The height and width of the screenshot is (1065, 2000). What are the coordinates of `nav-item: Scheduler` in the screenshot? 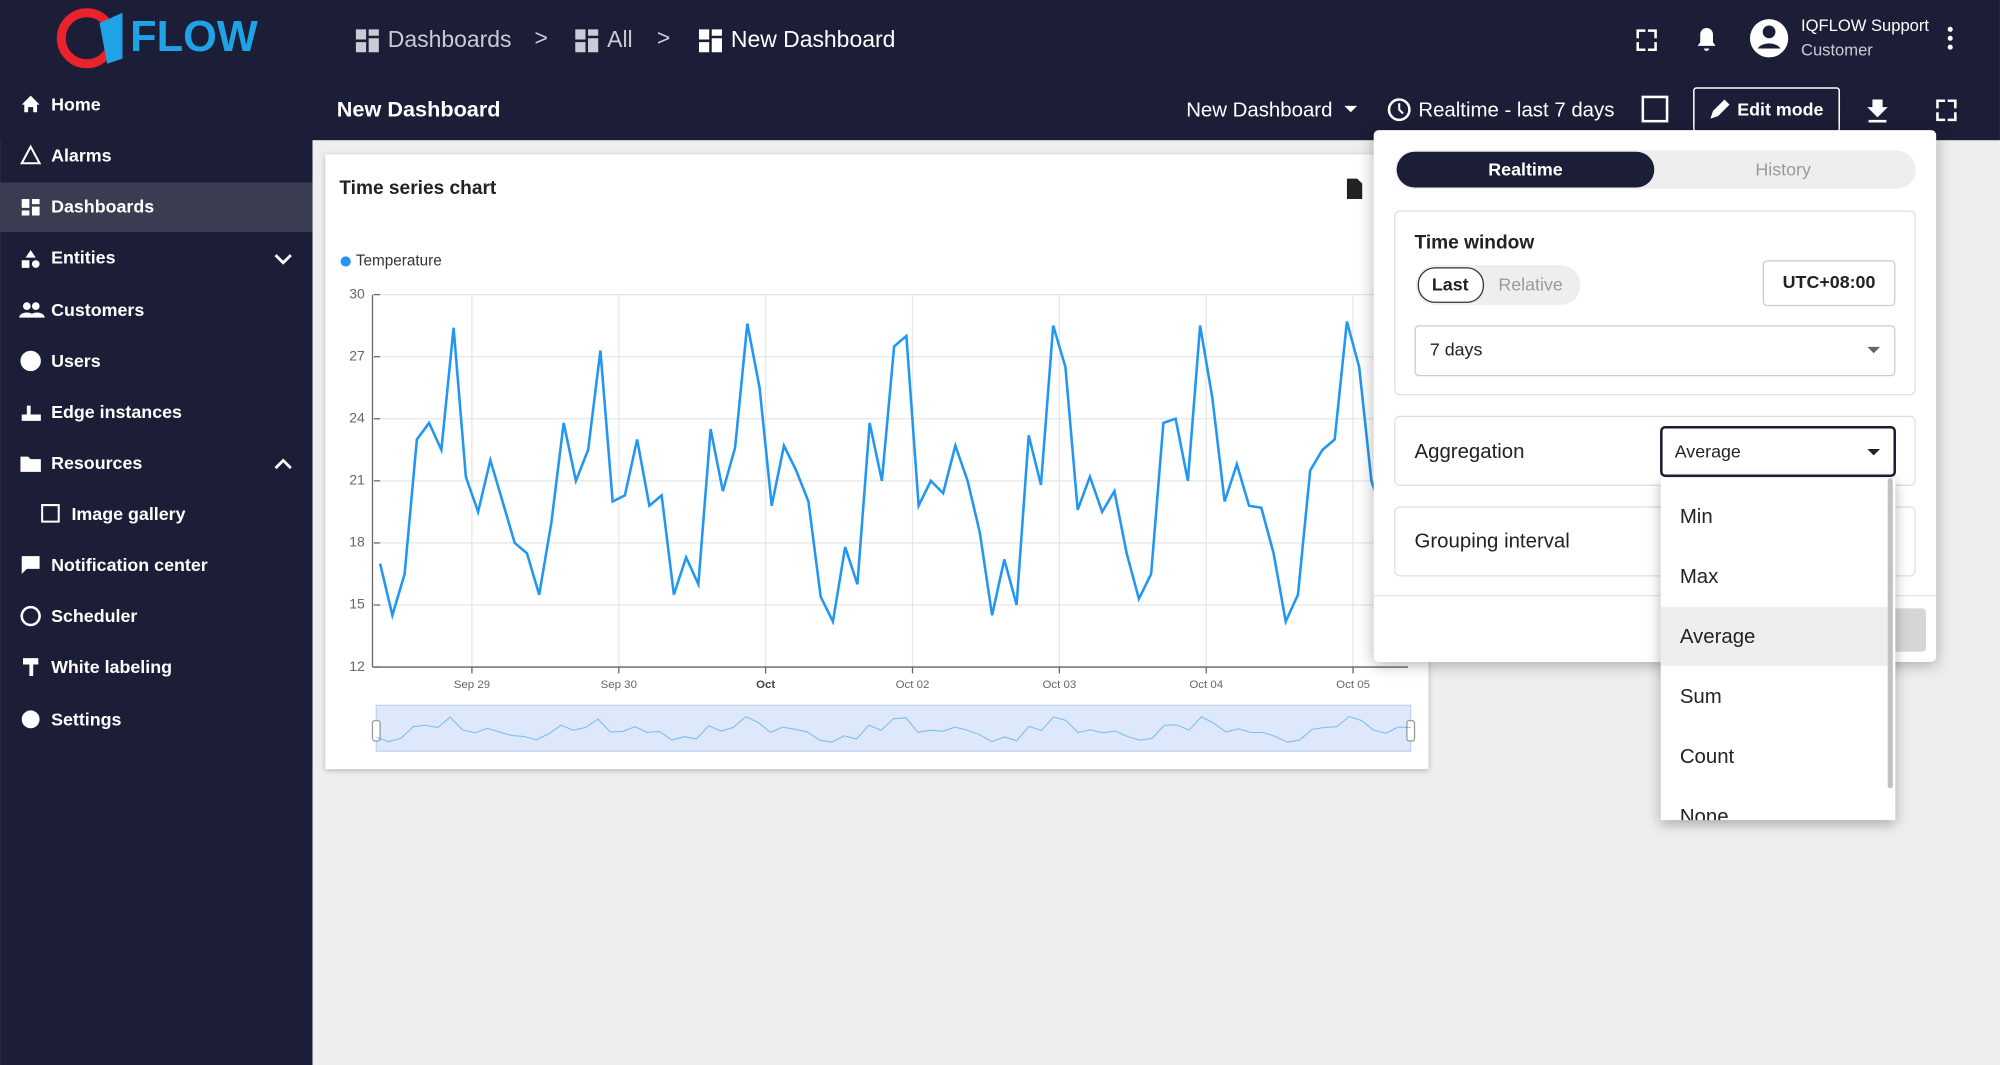 It's located at (94, 616).